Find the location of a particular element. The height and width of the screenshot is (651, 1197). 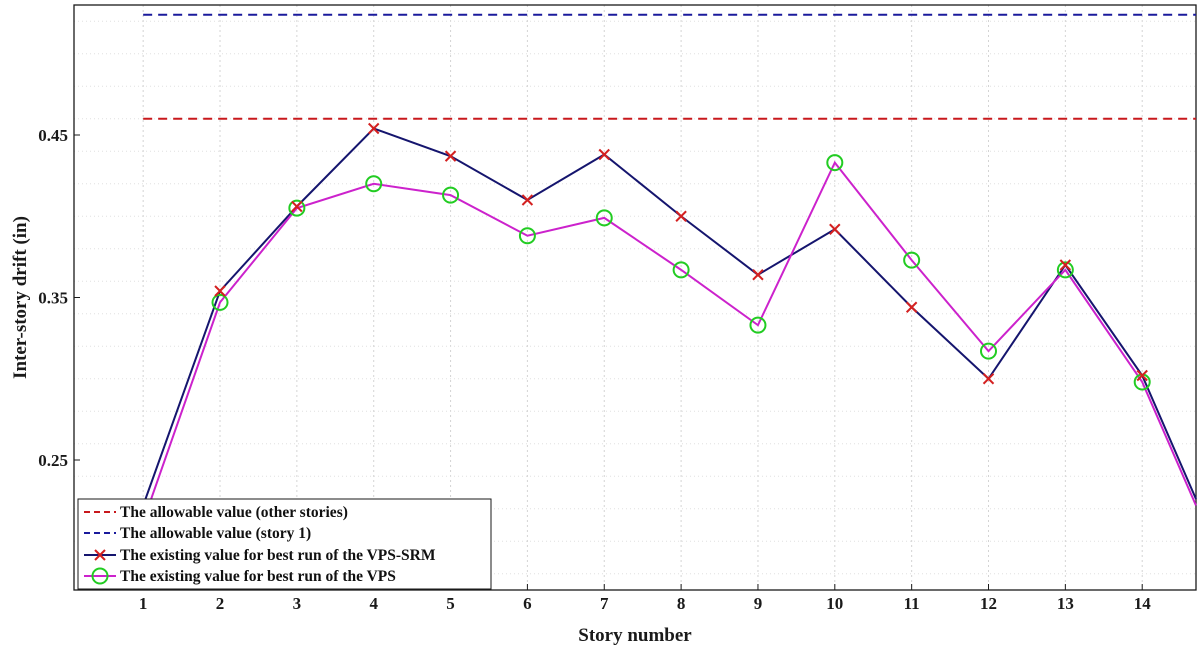

x-tick-label: 11 is located at coordinates (912, 603).